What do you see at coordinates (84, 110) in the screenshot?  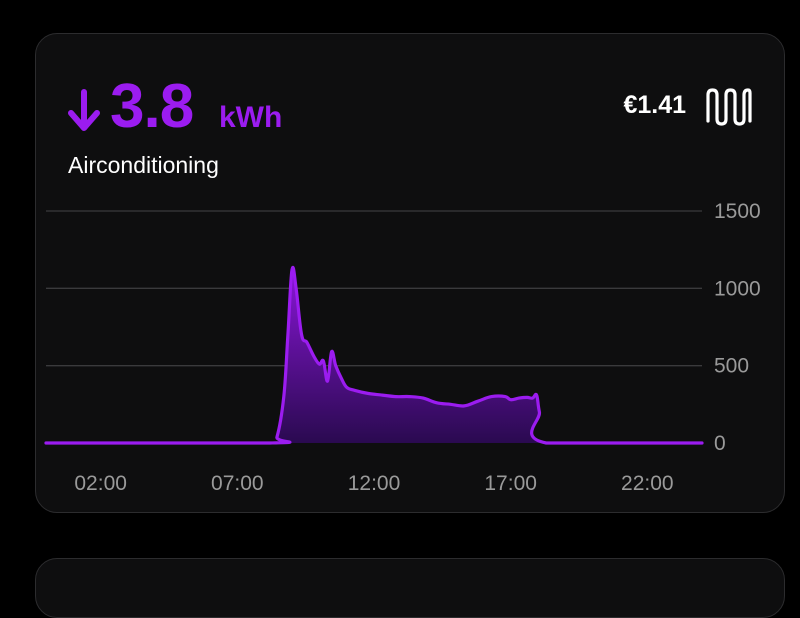 I see `arrow-down-icon` at bounding box center [84, 110].